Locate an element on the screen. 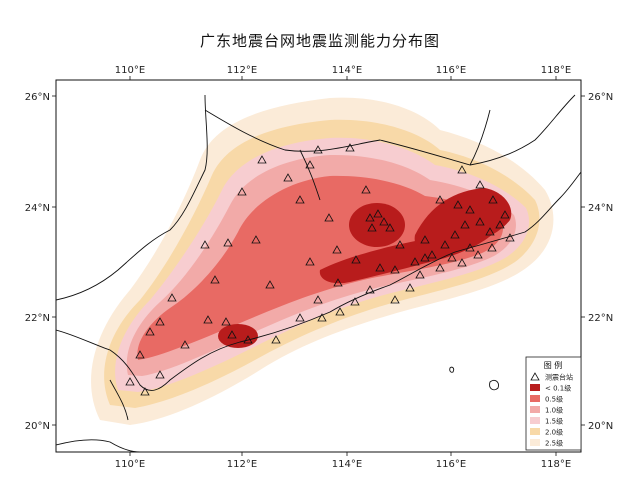 The image size is (640, 491). legend-title: 图 例 is located at coordinates (553, 365).